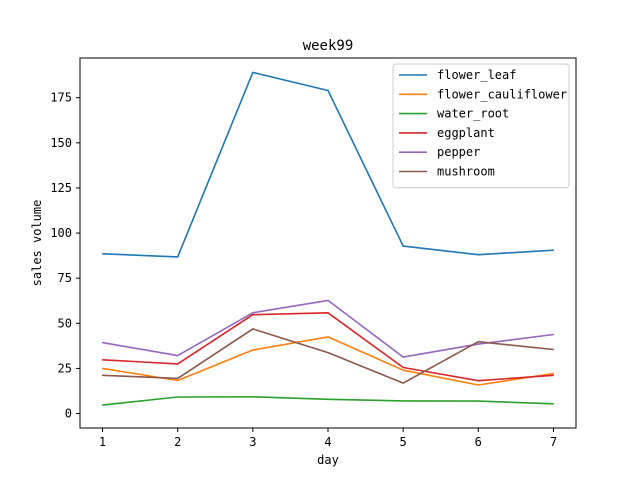 This screenshot has width=640, height=480. I want to click on x-axis-label: day, so click(328, 460).